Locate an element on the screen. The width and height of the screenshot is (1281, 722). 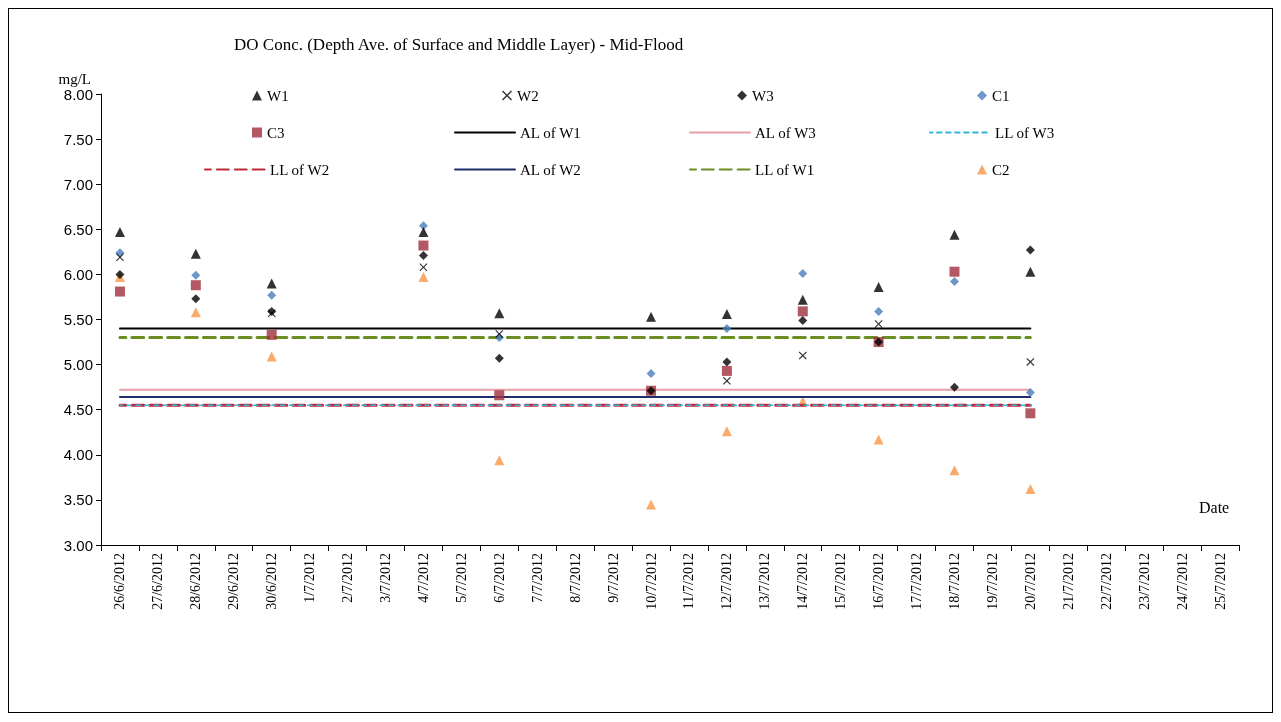
y-tick-label: 4.00 is located at coordinates (78, 455).